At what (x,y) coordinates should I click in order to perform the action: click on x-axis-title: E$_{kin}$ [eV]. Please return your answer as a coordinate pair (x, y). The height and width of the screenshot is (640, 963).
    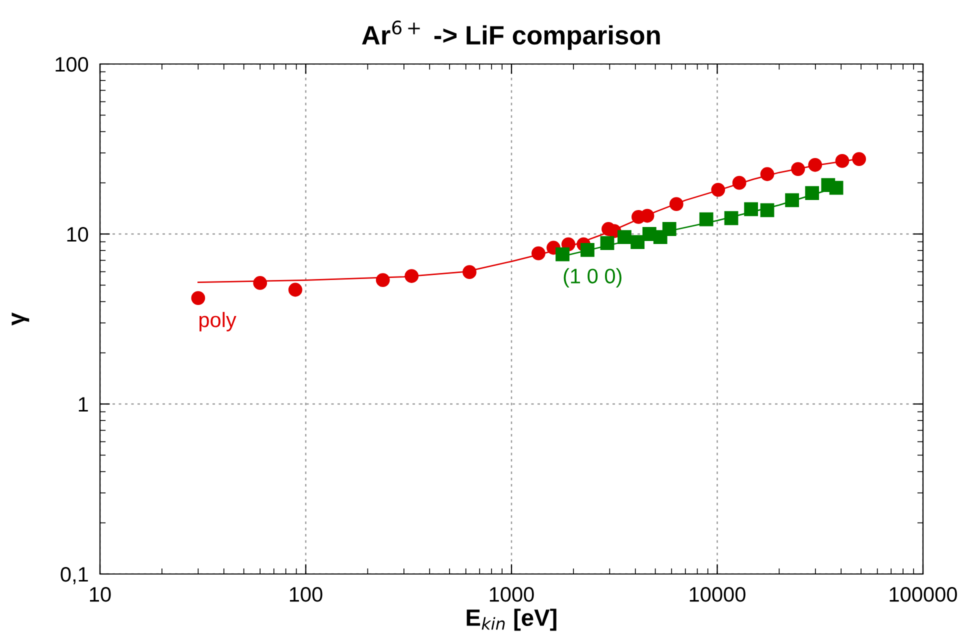
    Looking at the image, I should click on (511, 619).